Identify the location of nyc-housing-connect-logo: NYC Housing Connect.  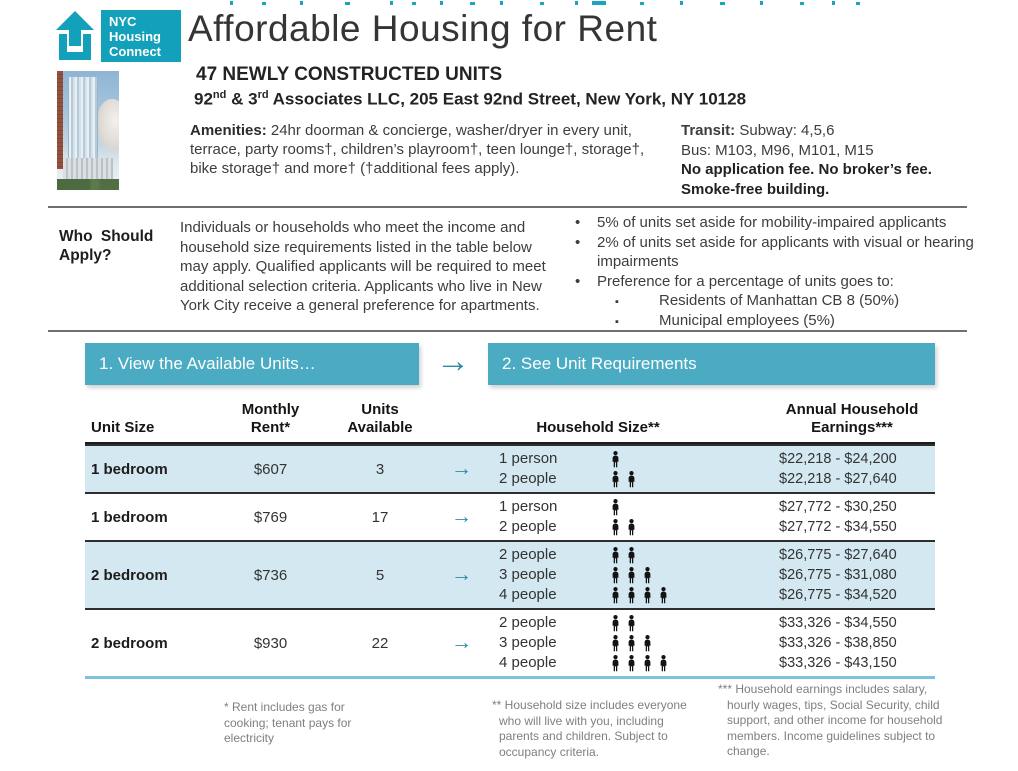
(117, 38).